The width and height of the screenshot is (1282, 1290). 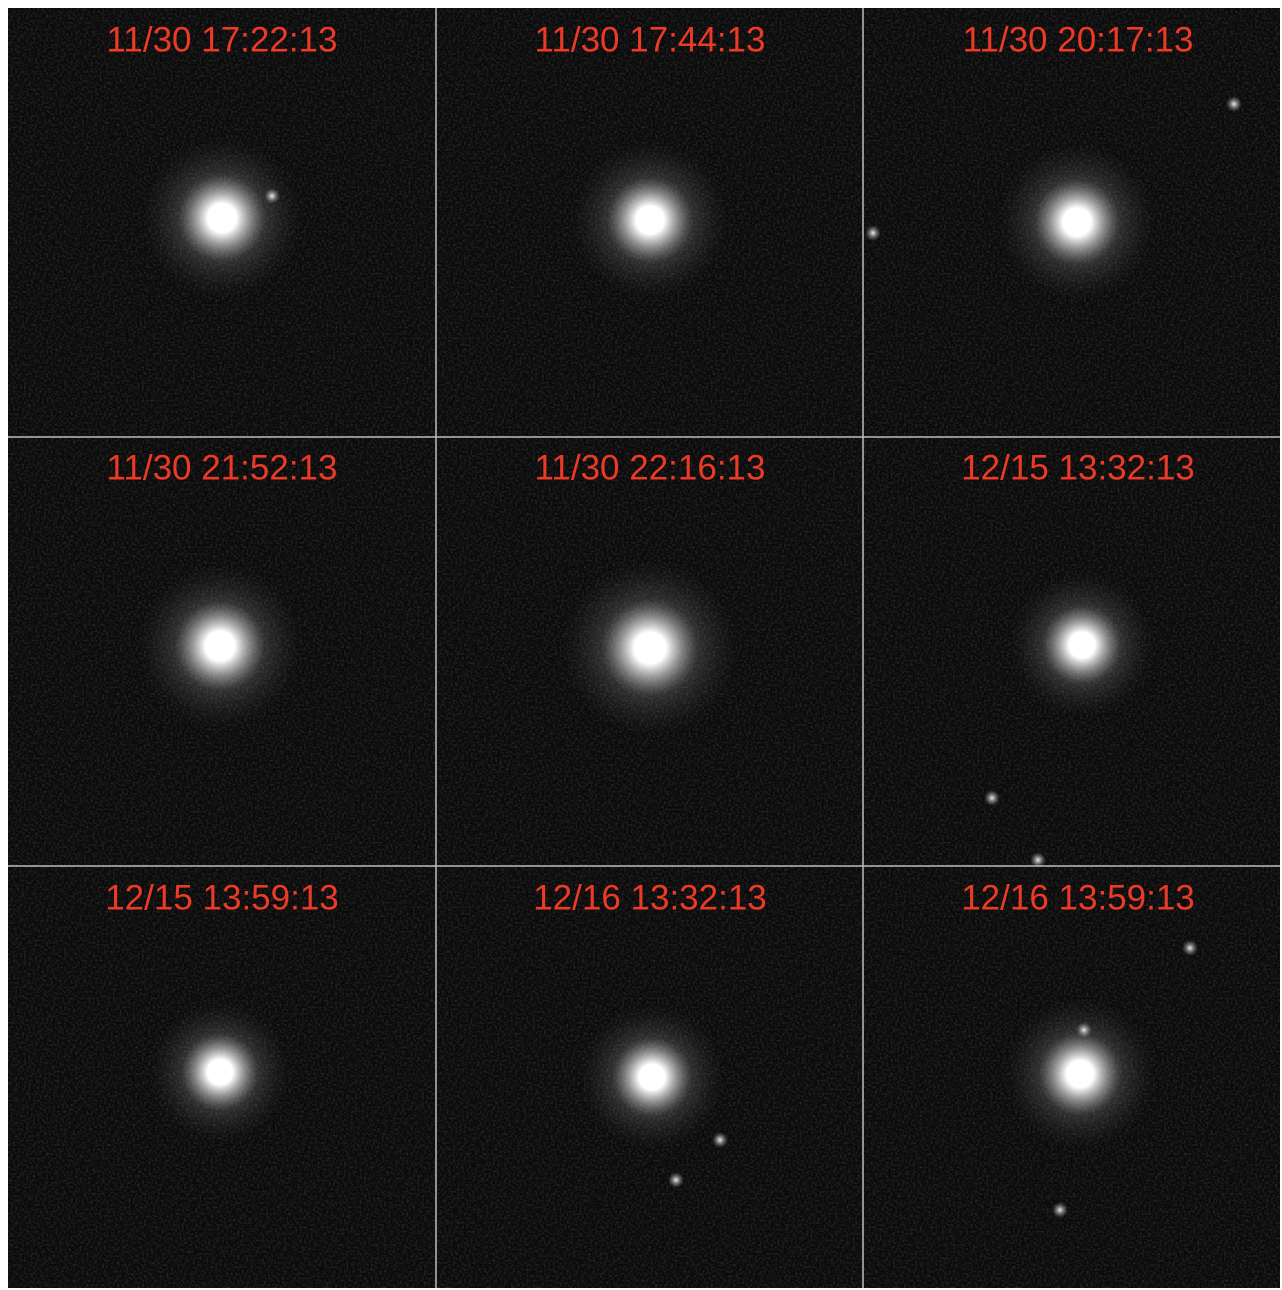 I want to click on timestamp: 11/30 20:17:13, so click(x=1078, y=39).